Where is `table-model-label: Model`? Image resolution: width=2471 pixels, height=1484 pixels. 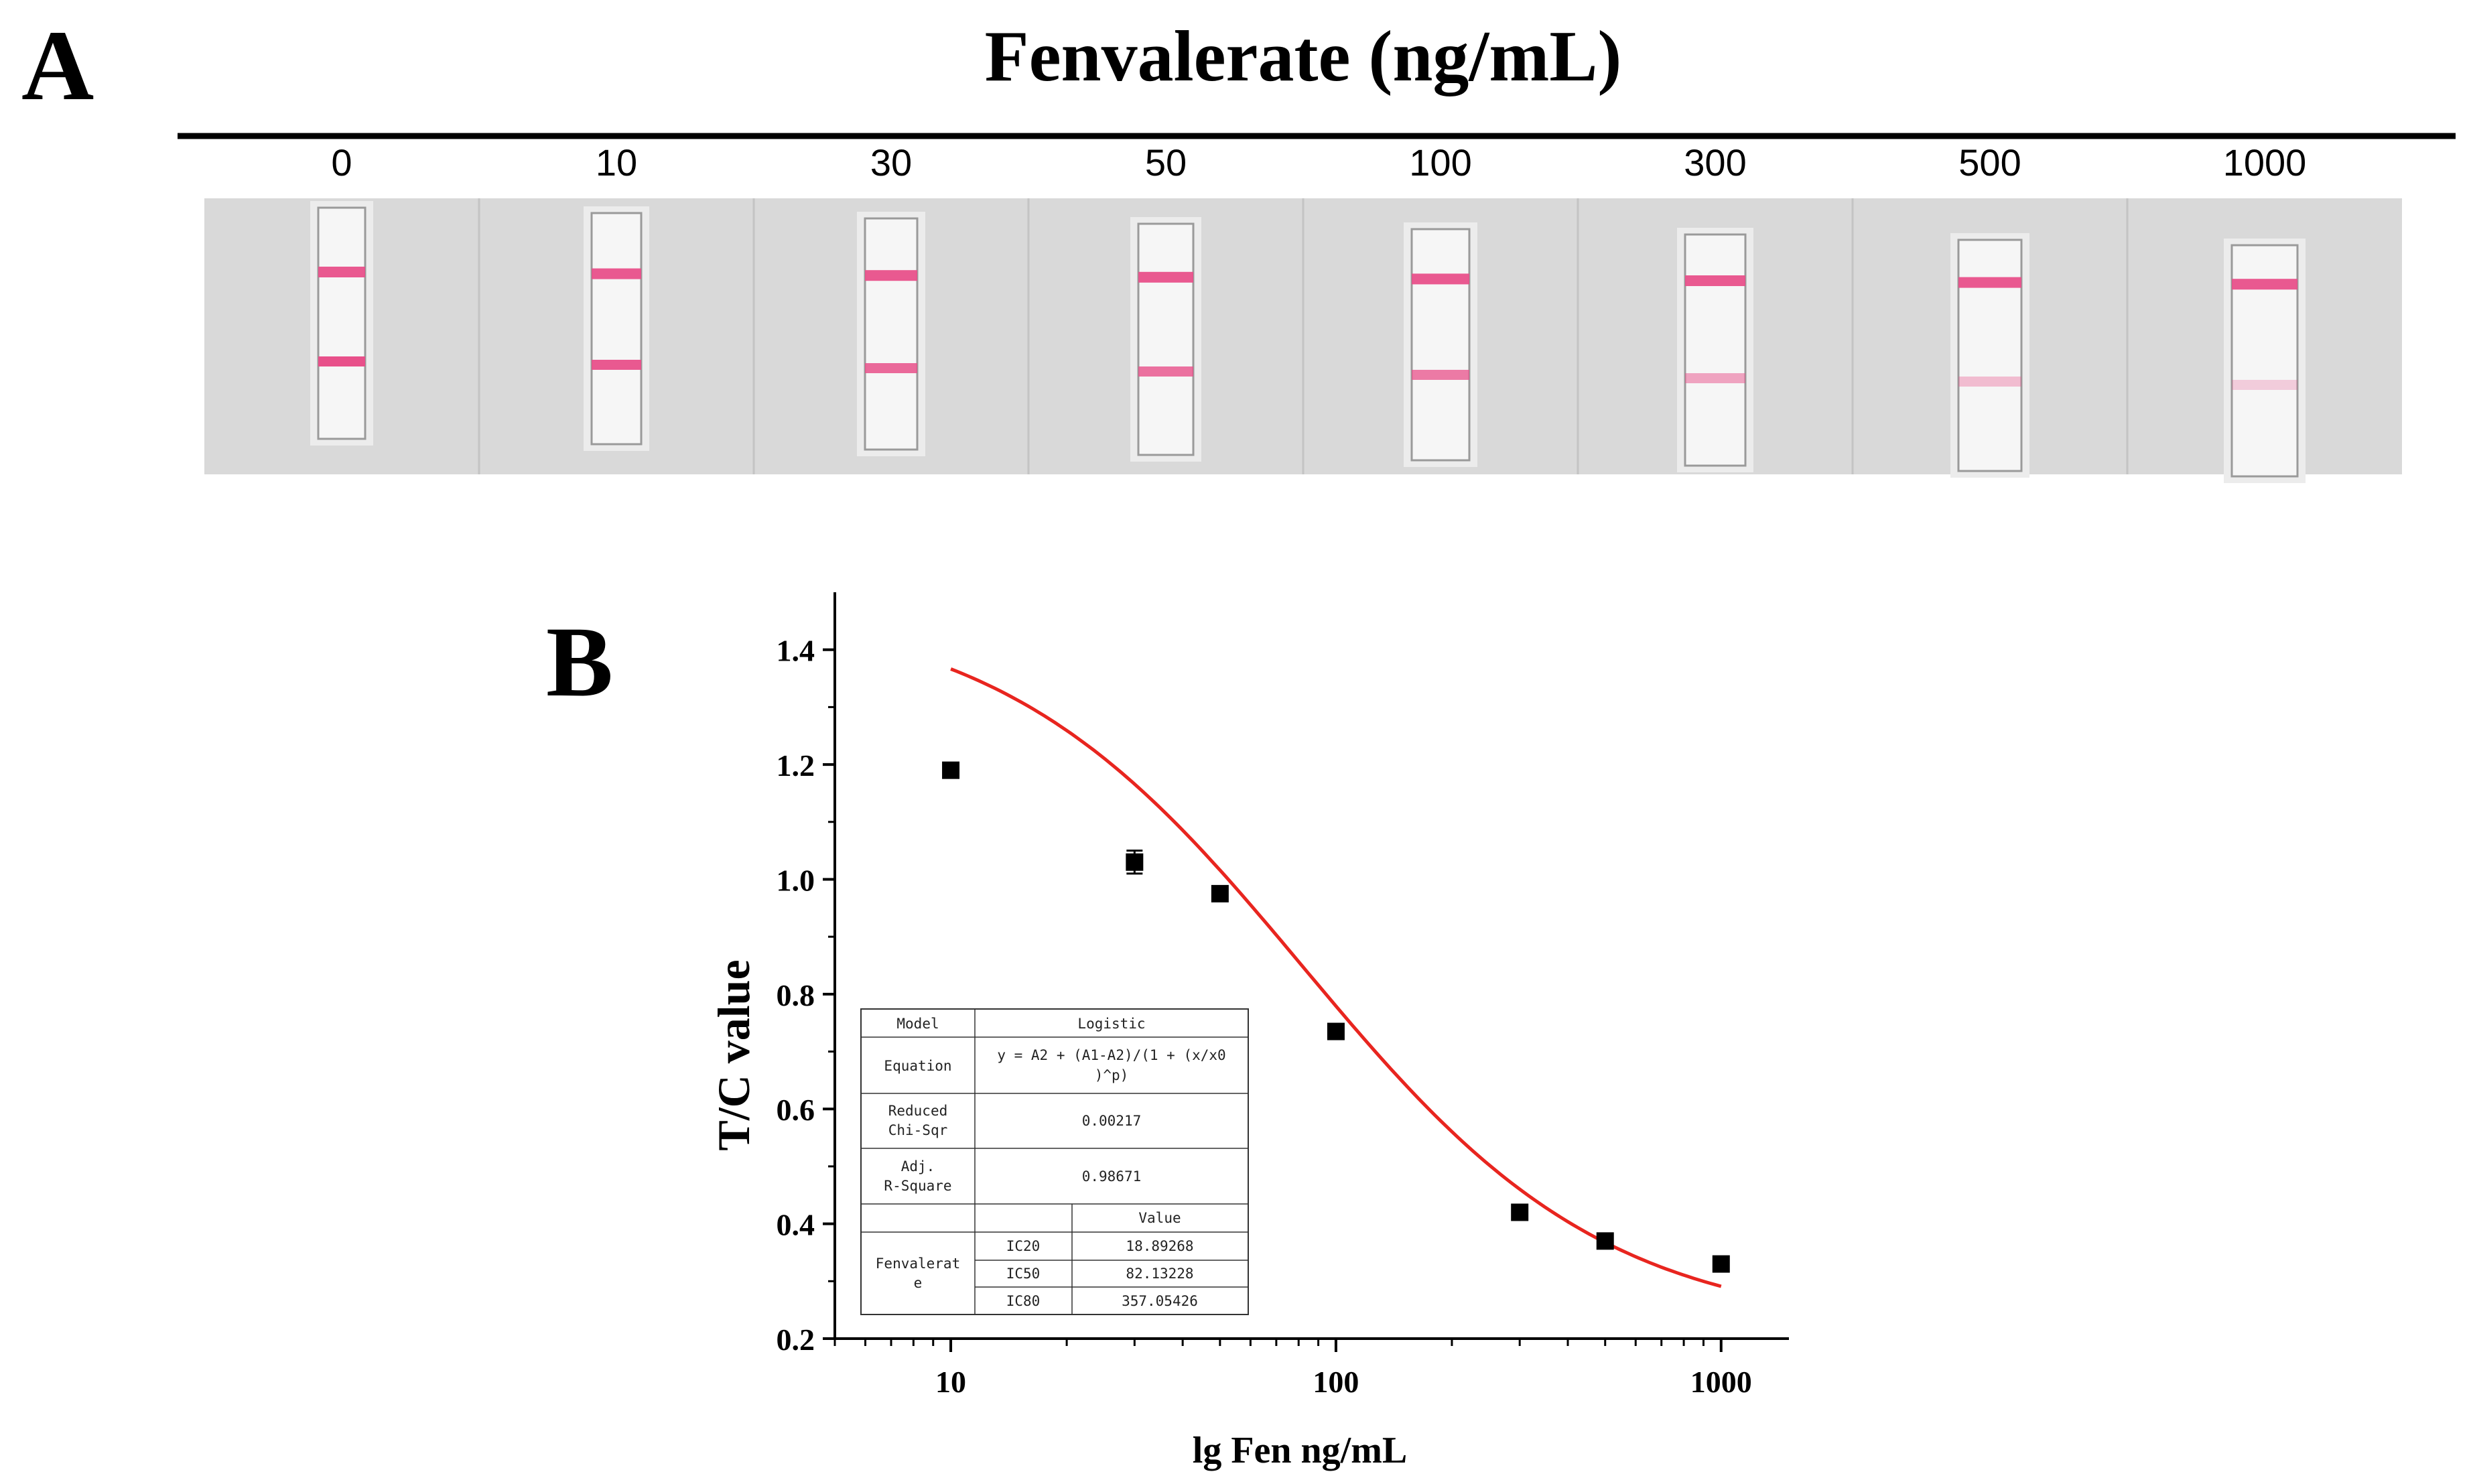
table-model-label: Model is located at coordinates (917, 1024).